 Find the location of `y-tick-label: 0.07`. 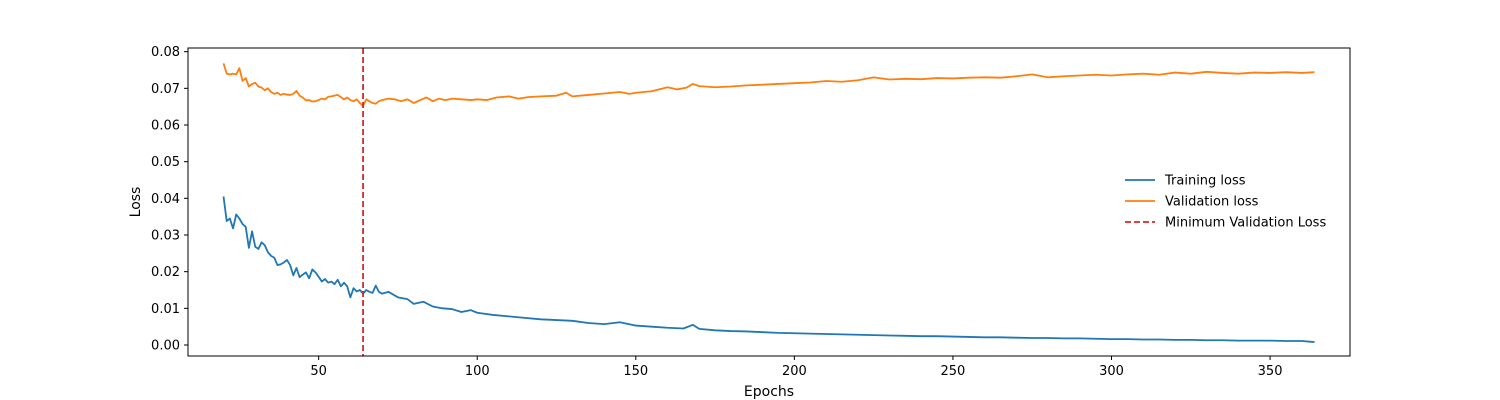

y-tick-label: 0.07 is located at coordinates (165, 89).